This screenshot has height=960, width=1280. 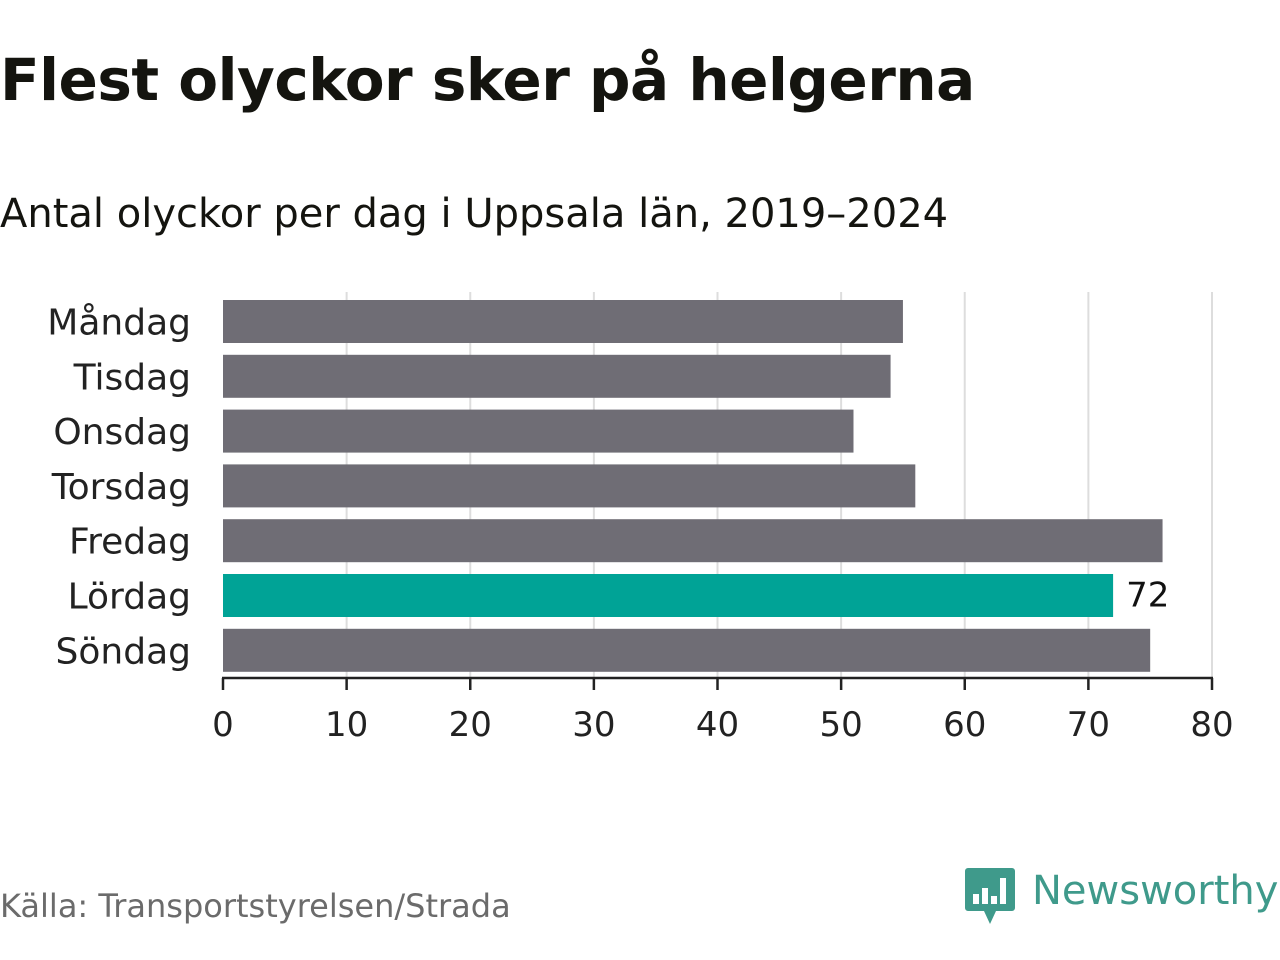 I want to click on category-label: Onsdag, so click(x=122, y=432).